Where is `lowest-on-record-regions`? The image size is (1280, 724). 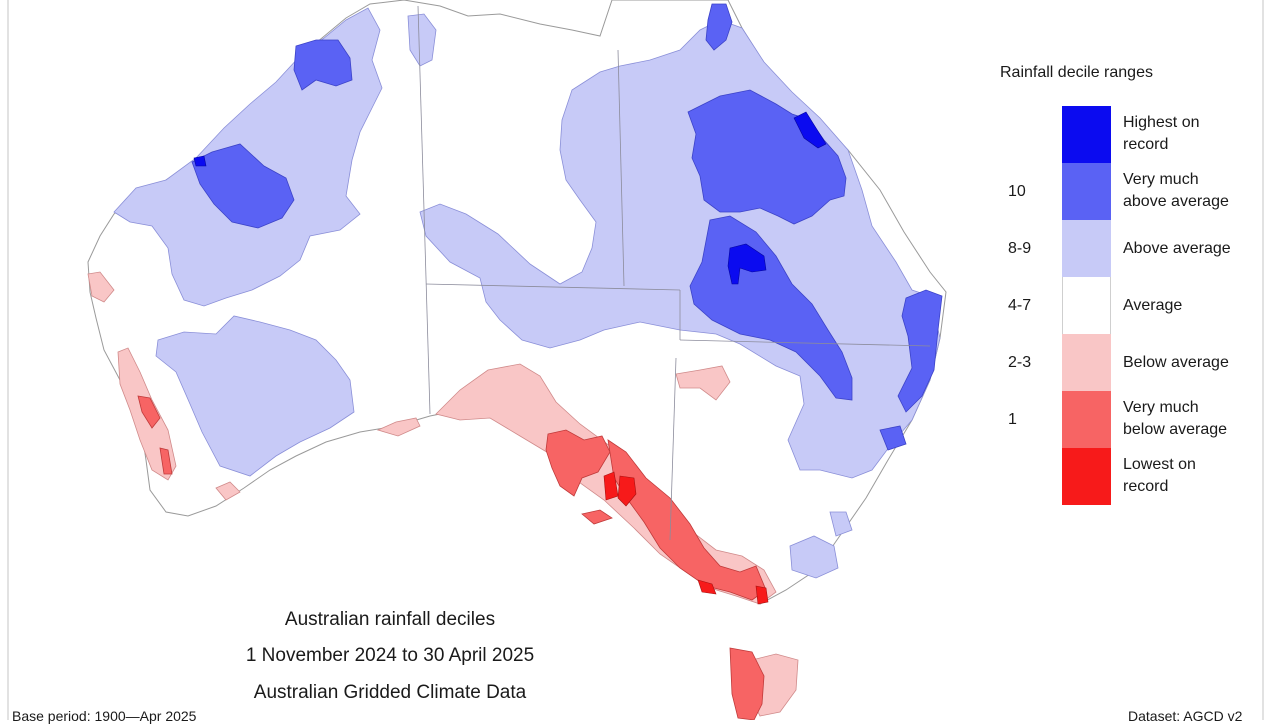
lowest-on-record-regions is located at coordinates (686, 538).